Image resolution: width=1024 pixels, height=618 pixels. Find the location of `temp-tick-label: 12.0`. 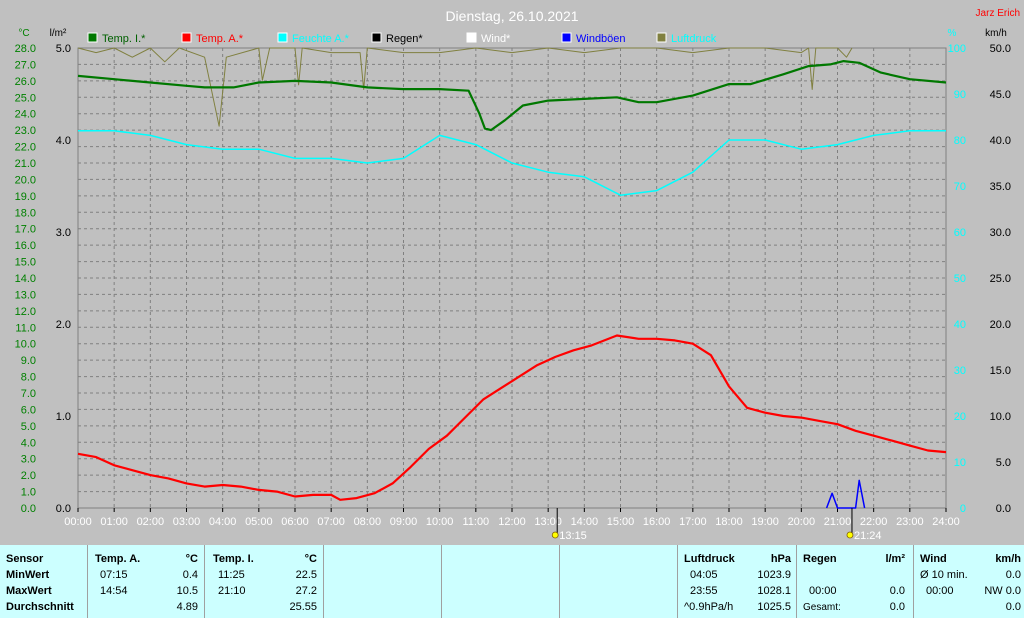

temp-tick-label: 12.0 is located at coordinates (25, 312).